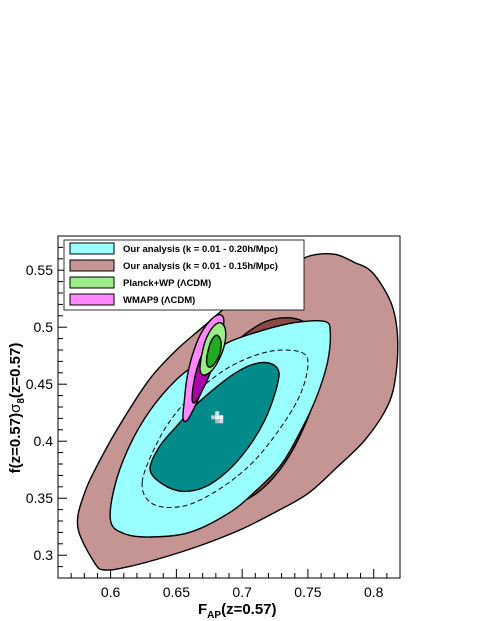  I want to click on legend-label-3: WMAP9 (ΛCDM), so click(159, 300).